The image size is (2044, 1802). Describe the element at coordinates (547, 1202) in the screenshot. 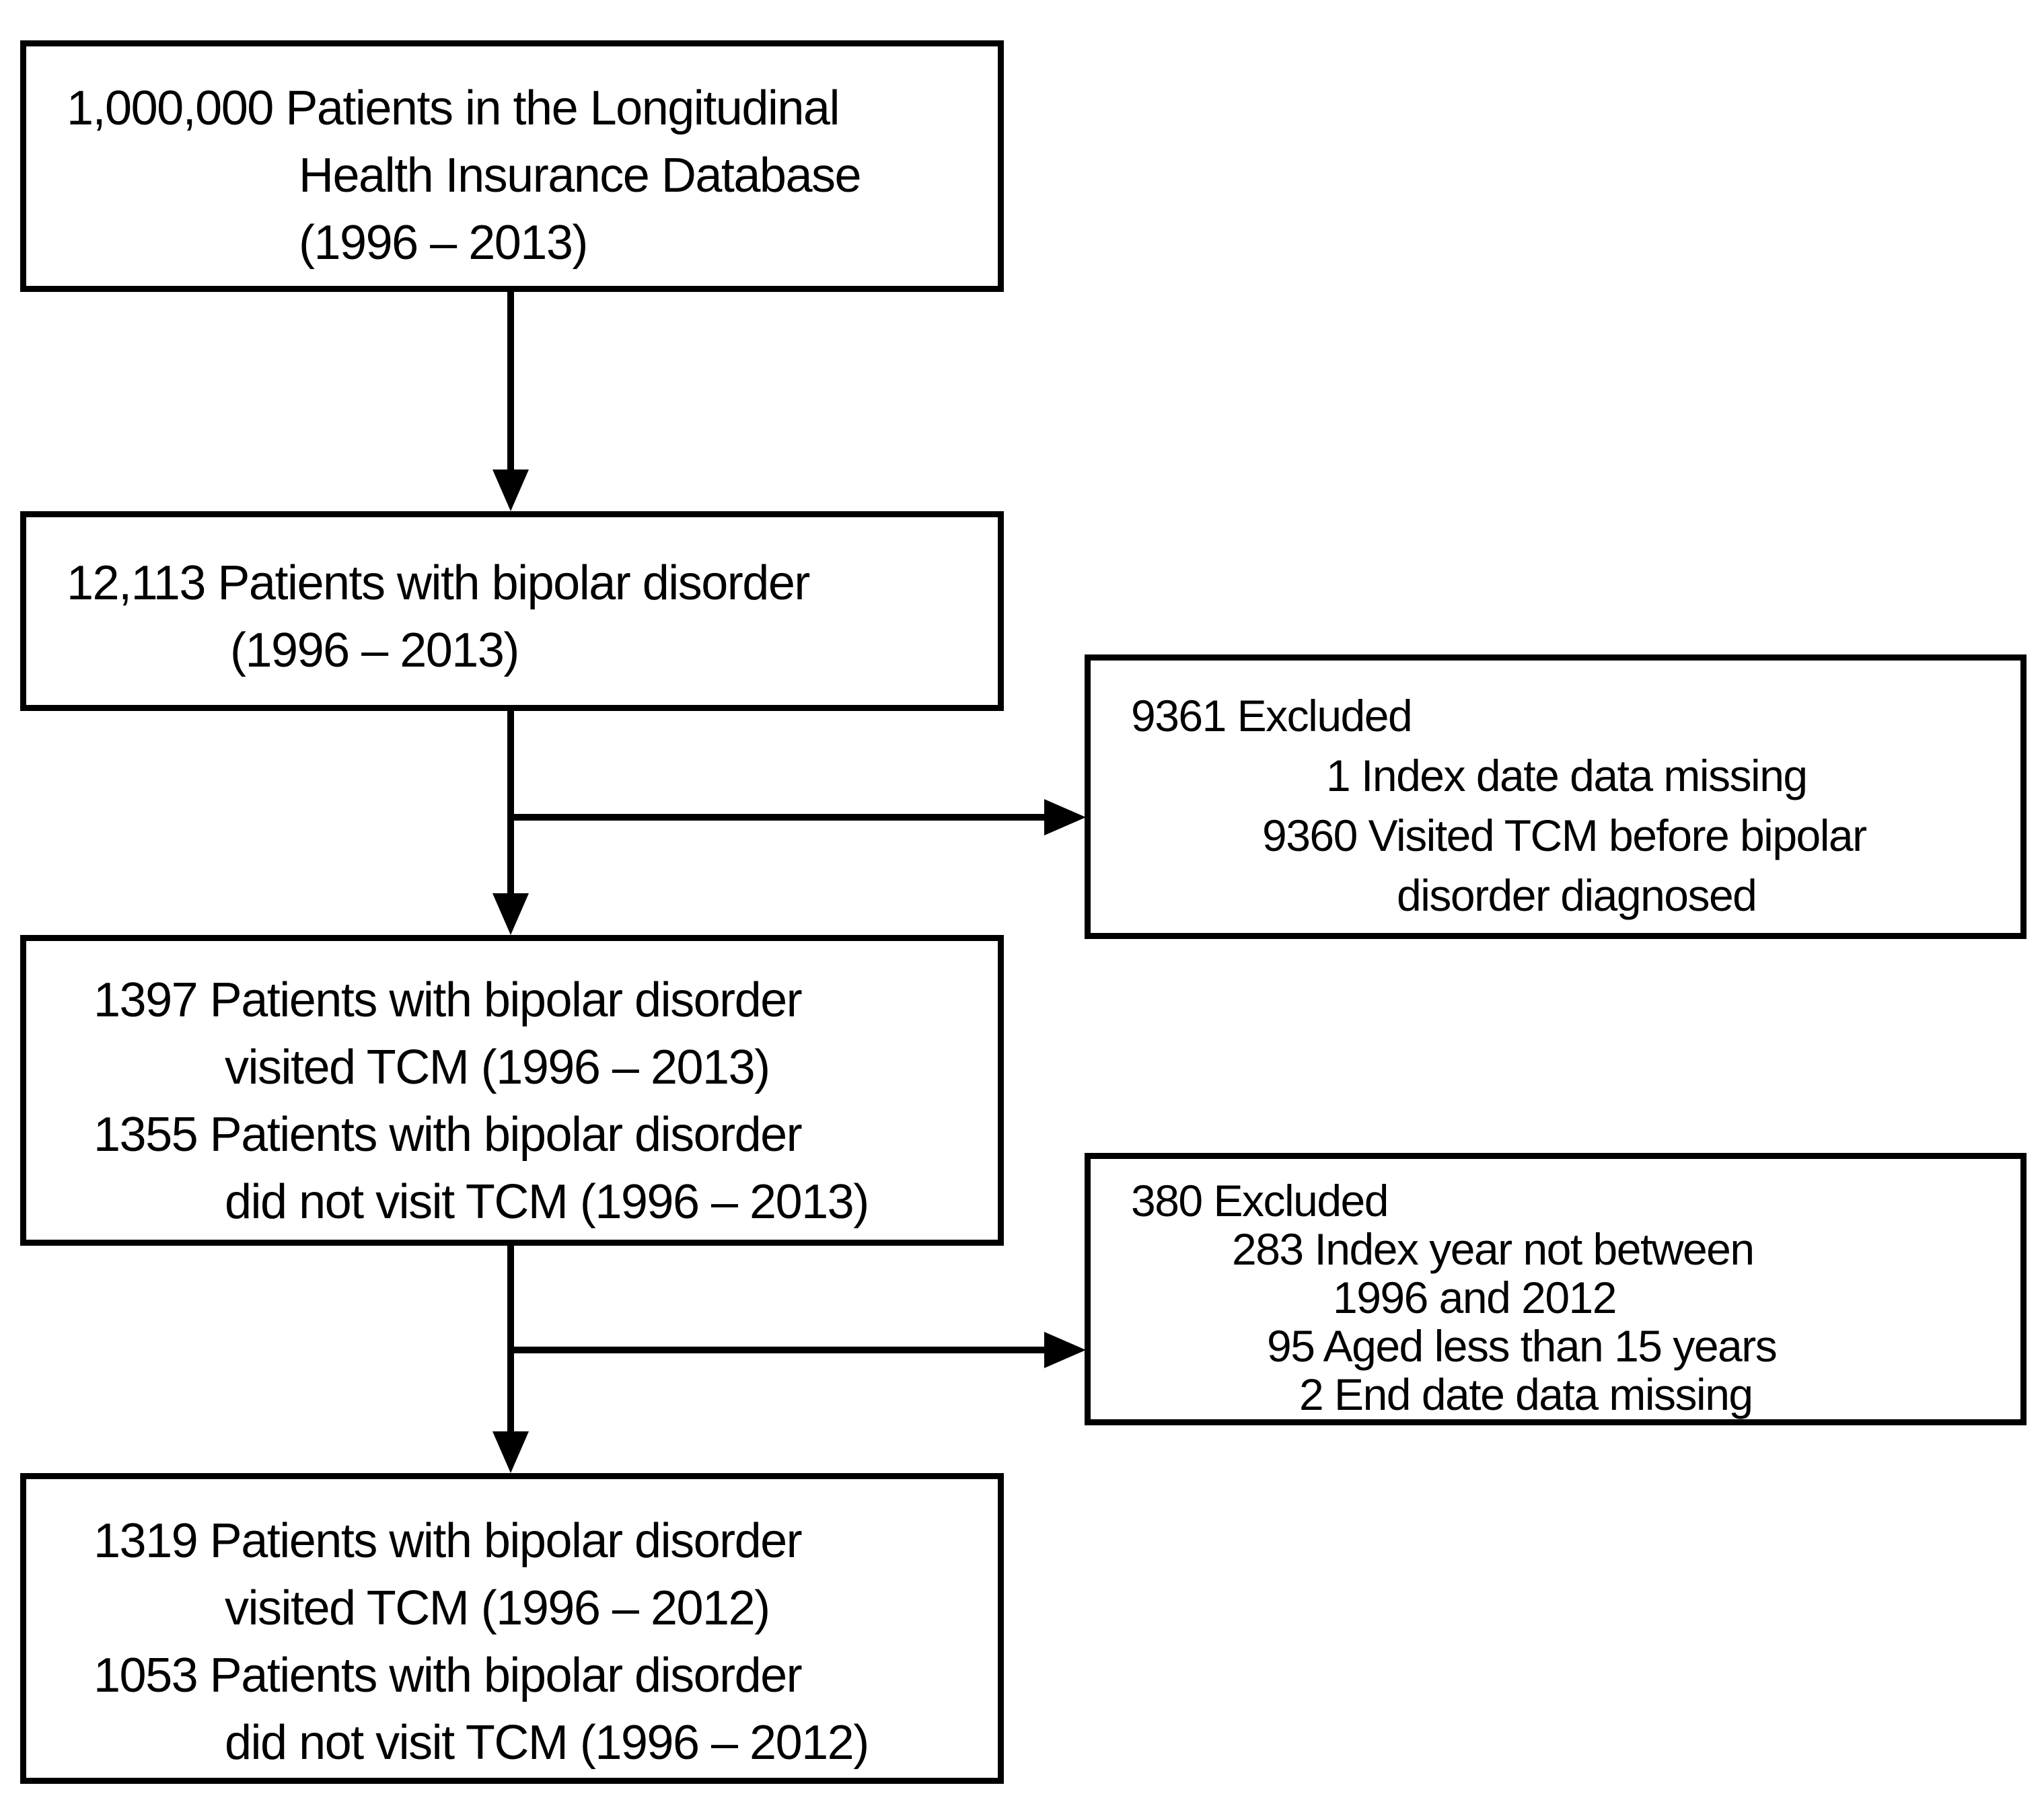

I see `box-tcm2013-line-4: did not visit TCM (1996 – 2013)` at that location.